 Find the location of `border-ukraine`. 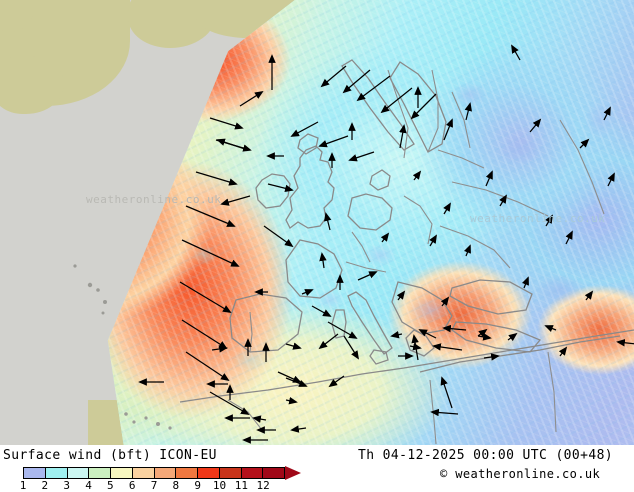

border-ukraine is located at coordinates (475, 247).